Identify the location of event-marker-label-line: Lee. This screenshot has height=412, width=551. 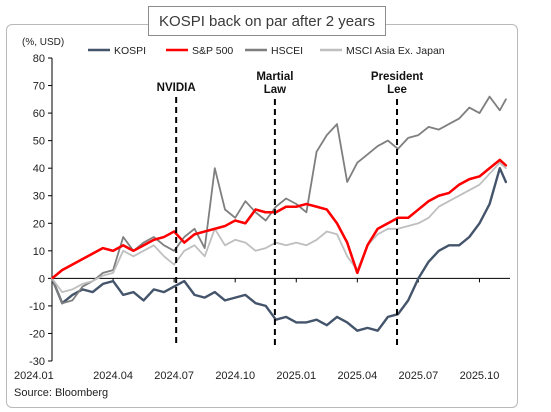
(397, 90).